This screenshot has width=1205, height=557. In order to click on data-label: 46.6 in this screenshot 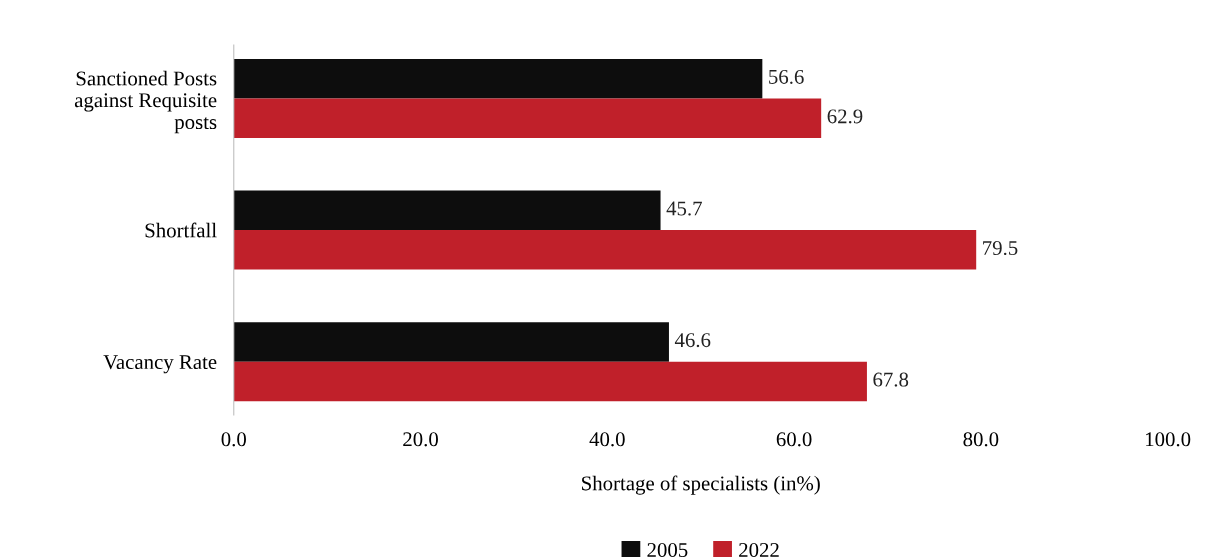, I will do `click(692, 340)`.